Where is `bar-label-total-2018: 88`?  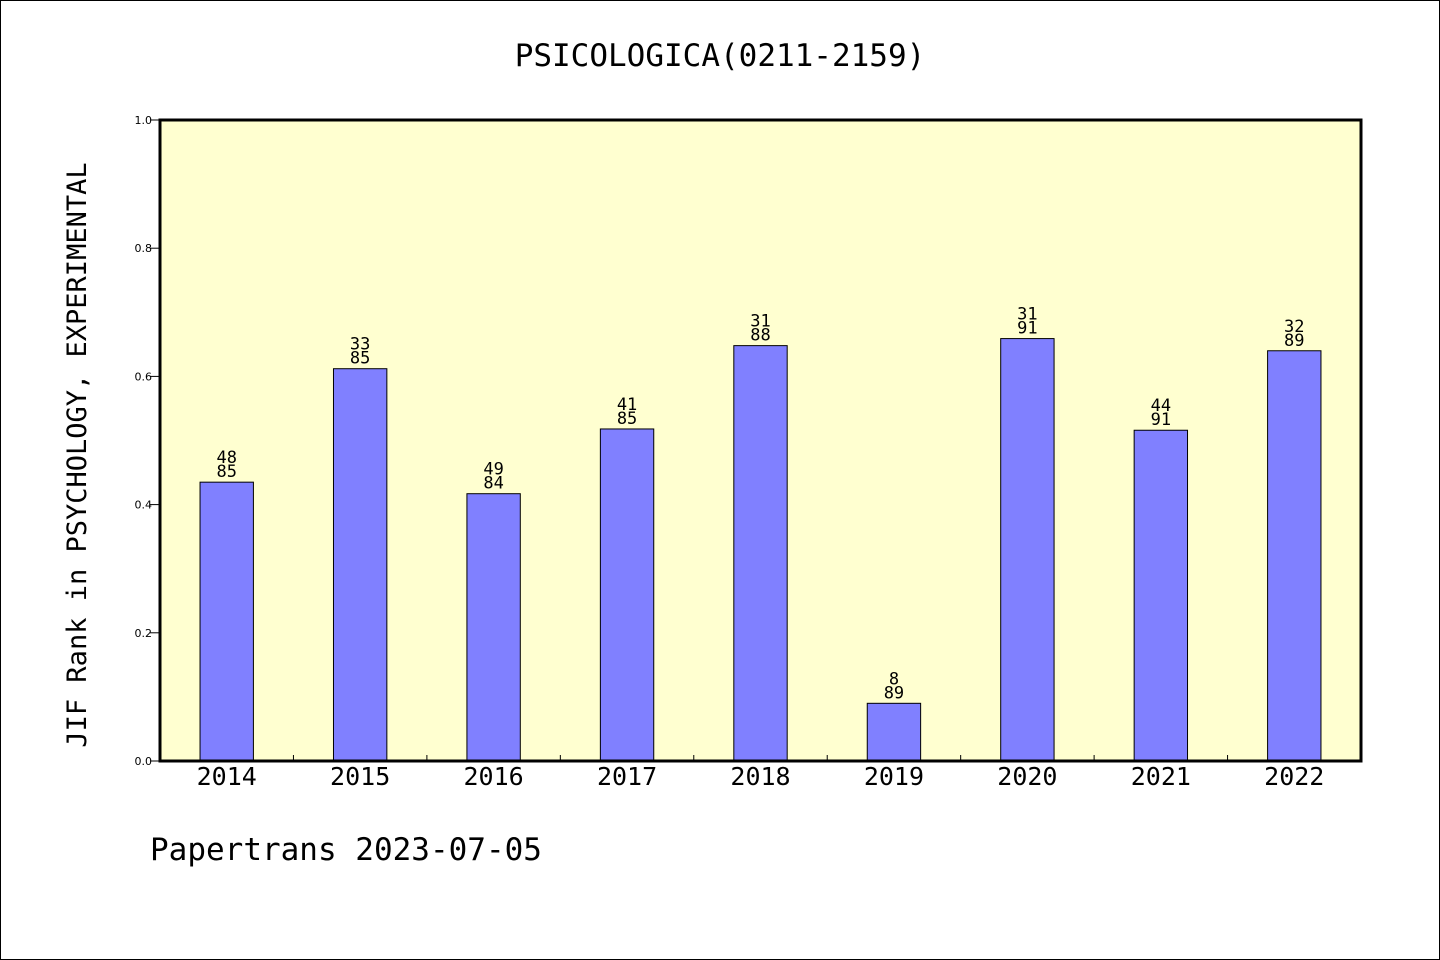
bar-label-total-2018: 88 is located at coordinates (760, 336).